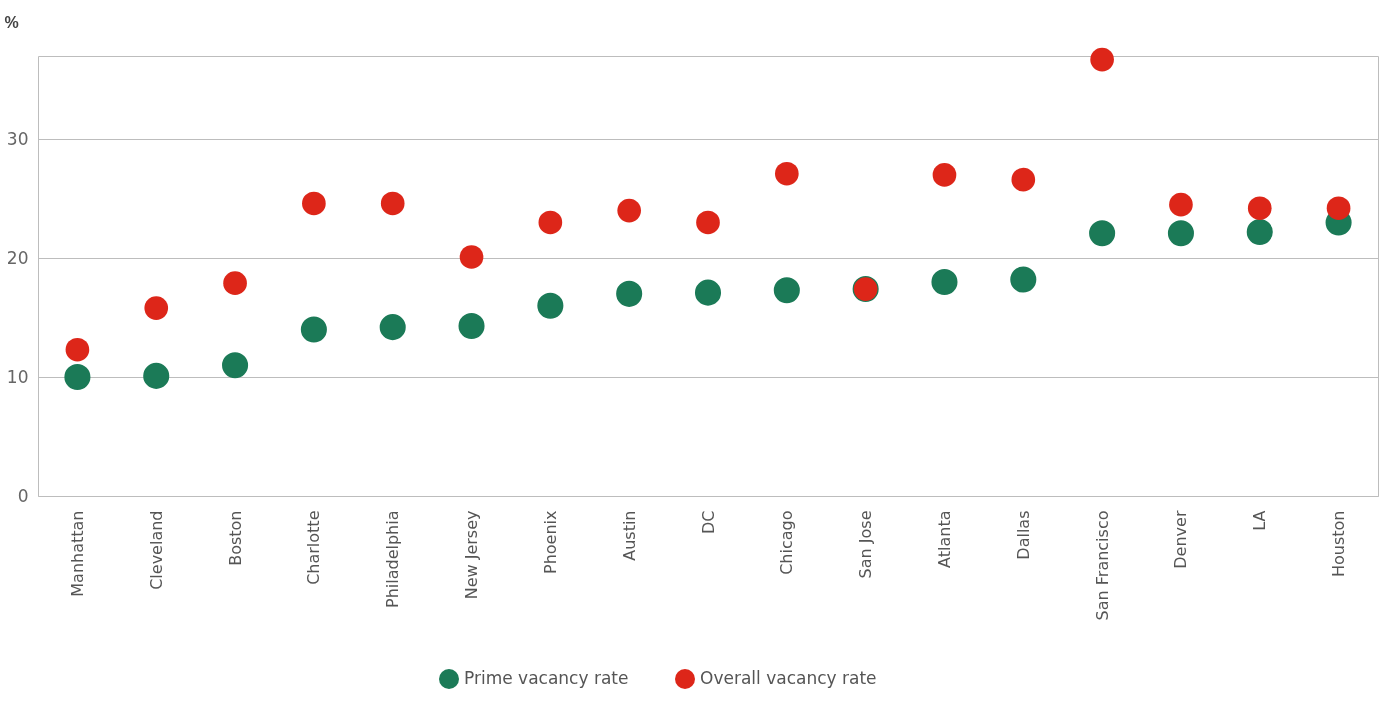  What do you see at coordinates (17, 138) in the screenshot?
I see `y-tick-label: 30` at bounding box center [17, 138].